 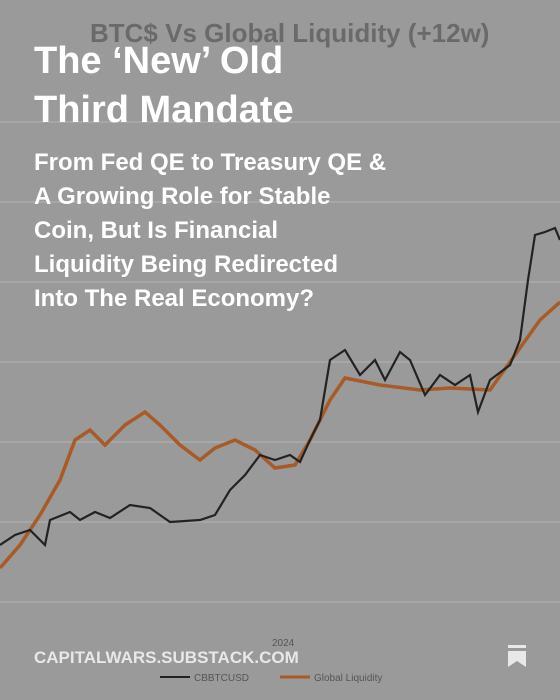 I want to click on x-label: 2024, so click(x=283, y=643).